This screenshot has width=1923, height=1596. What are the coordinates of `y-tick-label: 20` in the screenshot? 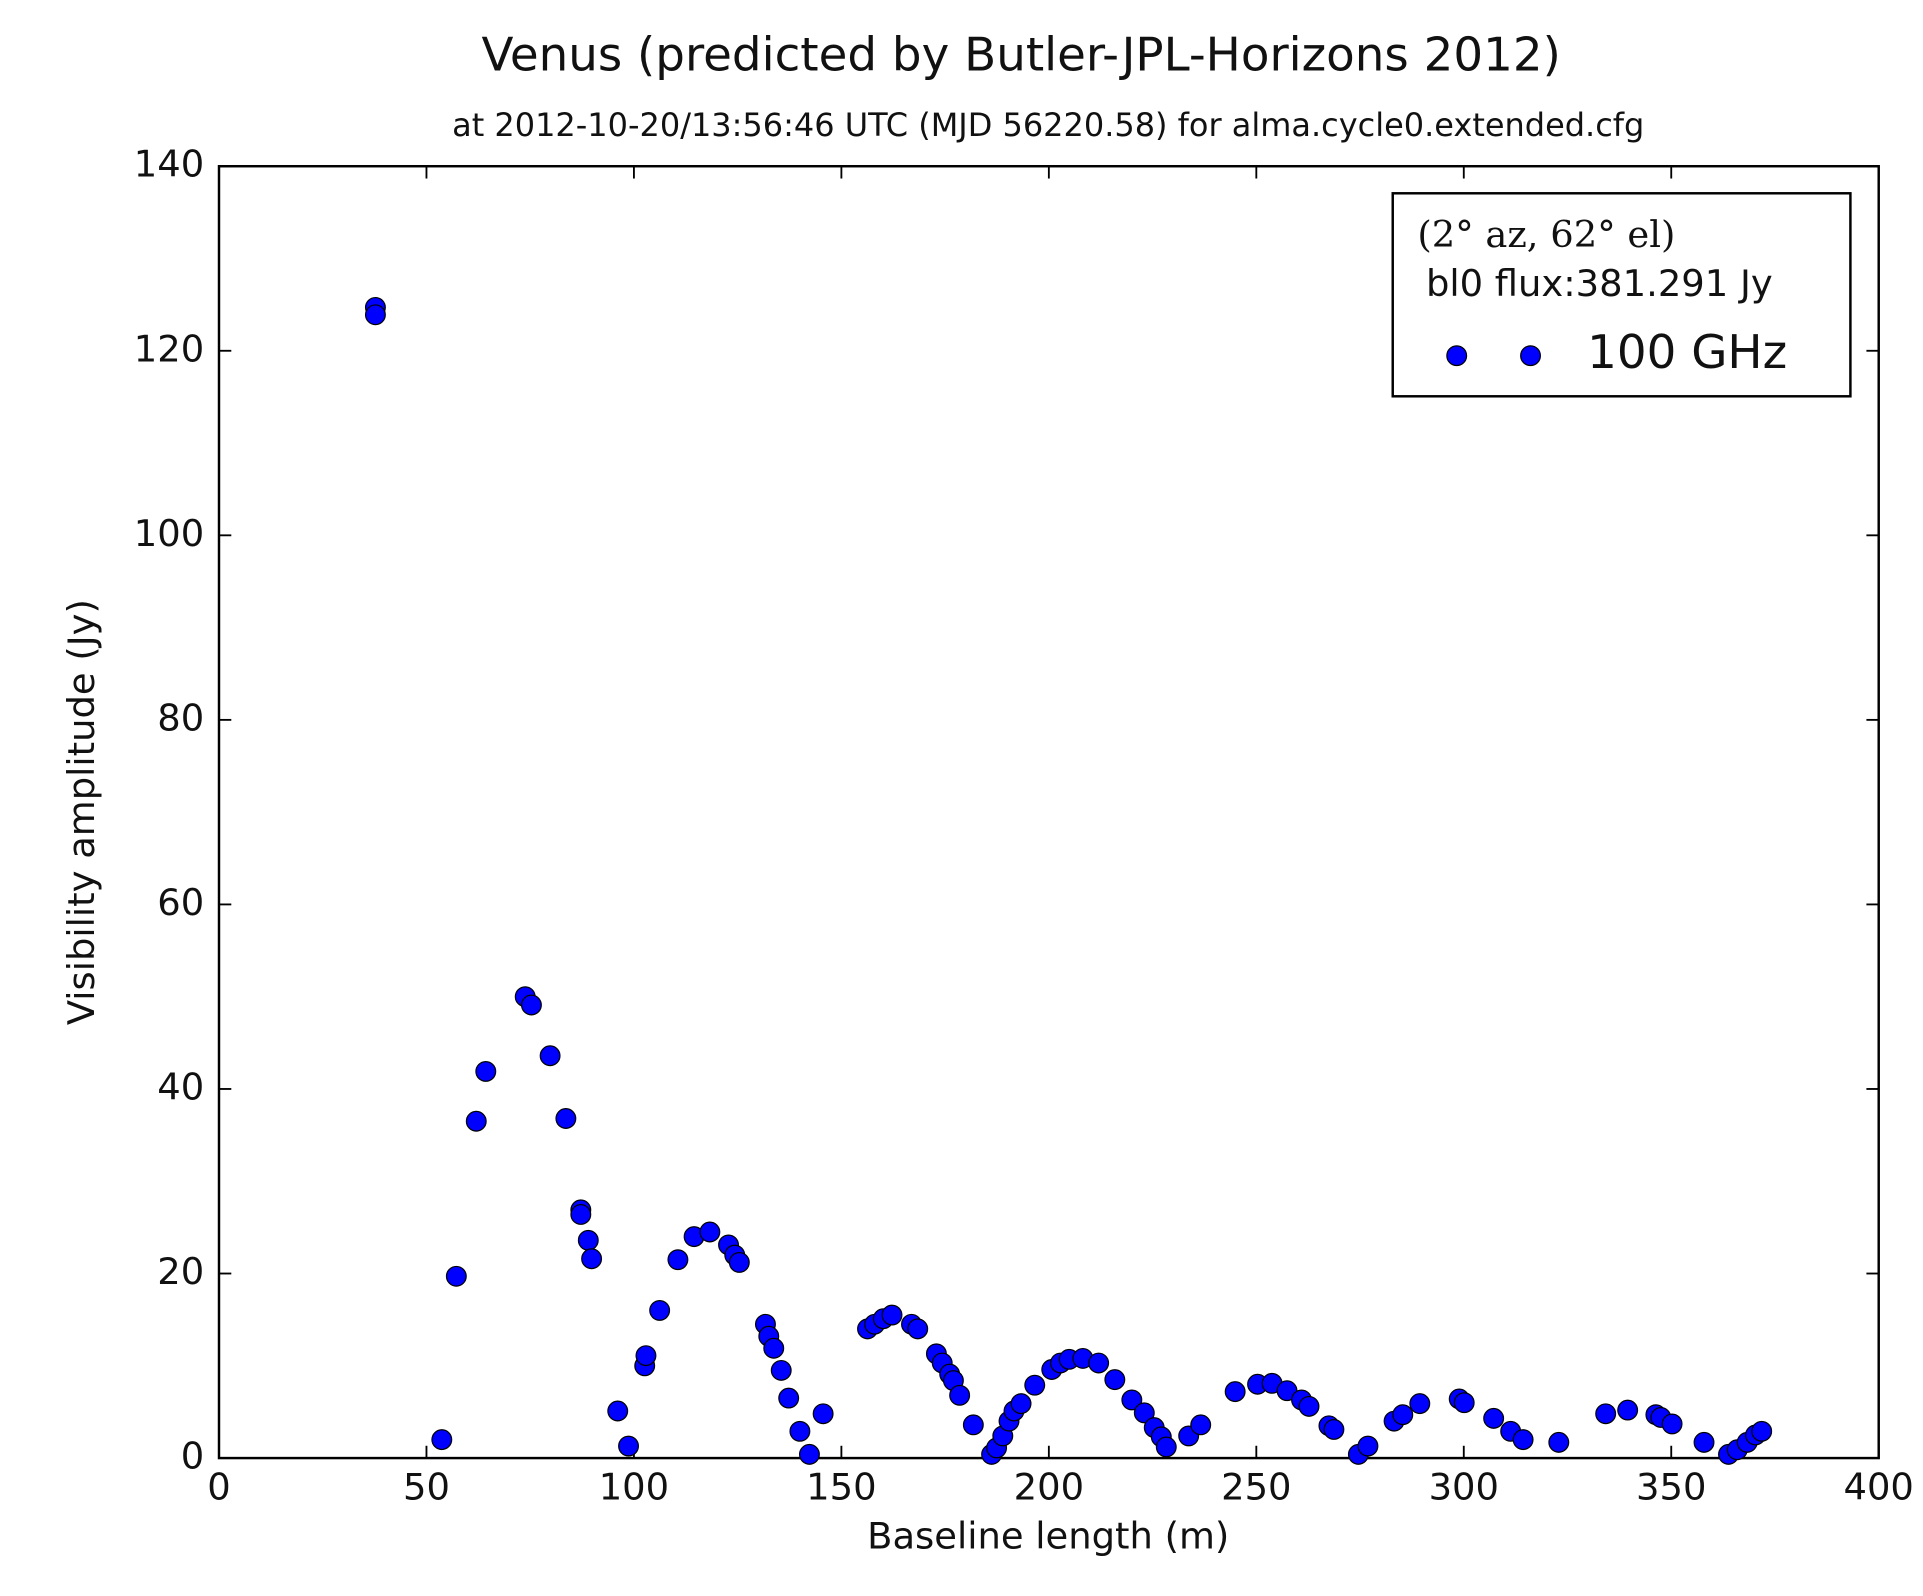 It's located at (180, 1271).